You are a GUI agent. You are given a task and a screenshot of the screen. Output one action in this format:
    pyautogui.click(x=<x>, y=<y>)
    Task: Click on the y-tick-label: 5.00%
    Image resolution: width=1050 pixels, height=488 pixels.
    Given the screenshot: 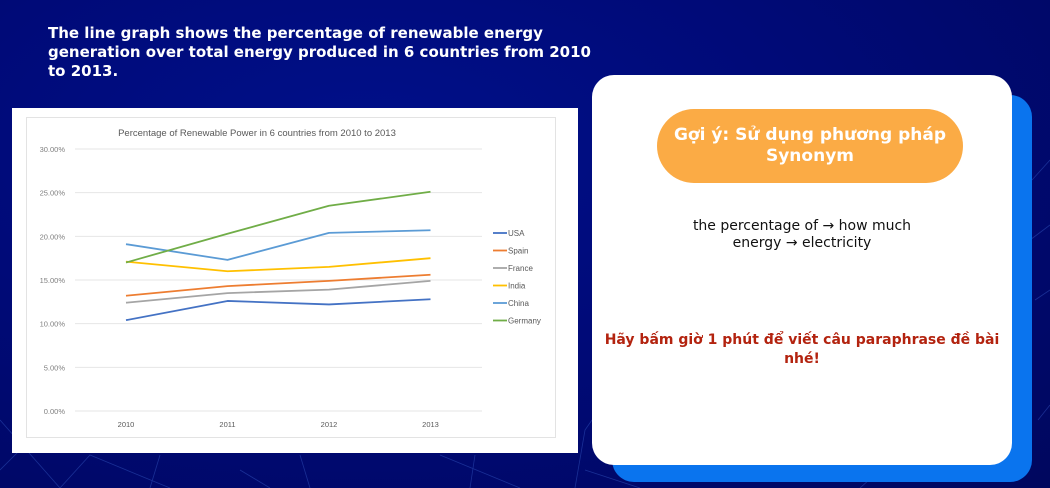 What is the action you would take?
    pyautogui.click(x=55, y=367)
    